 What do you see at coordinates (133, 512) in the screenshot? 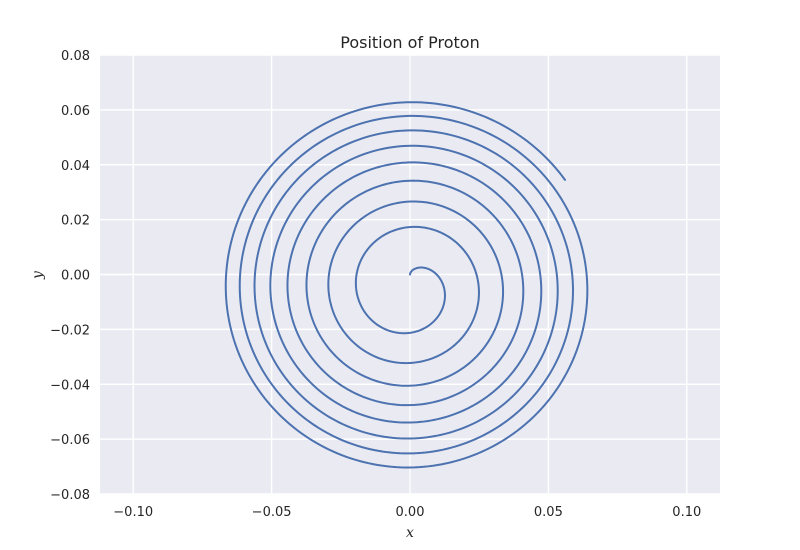
I see `x-tick-label: −0.10` at bounding box center [133, 512].